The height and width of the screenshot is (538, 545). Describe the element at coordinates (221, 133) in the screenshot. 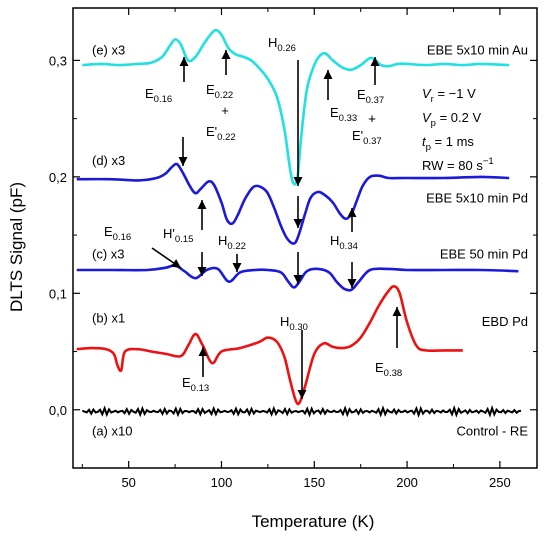

I see `label-Eprime022: E'0.22` at that location.